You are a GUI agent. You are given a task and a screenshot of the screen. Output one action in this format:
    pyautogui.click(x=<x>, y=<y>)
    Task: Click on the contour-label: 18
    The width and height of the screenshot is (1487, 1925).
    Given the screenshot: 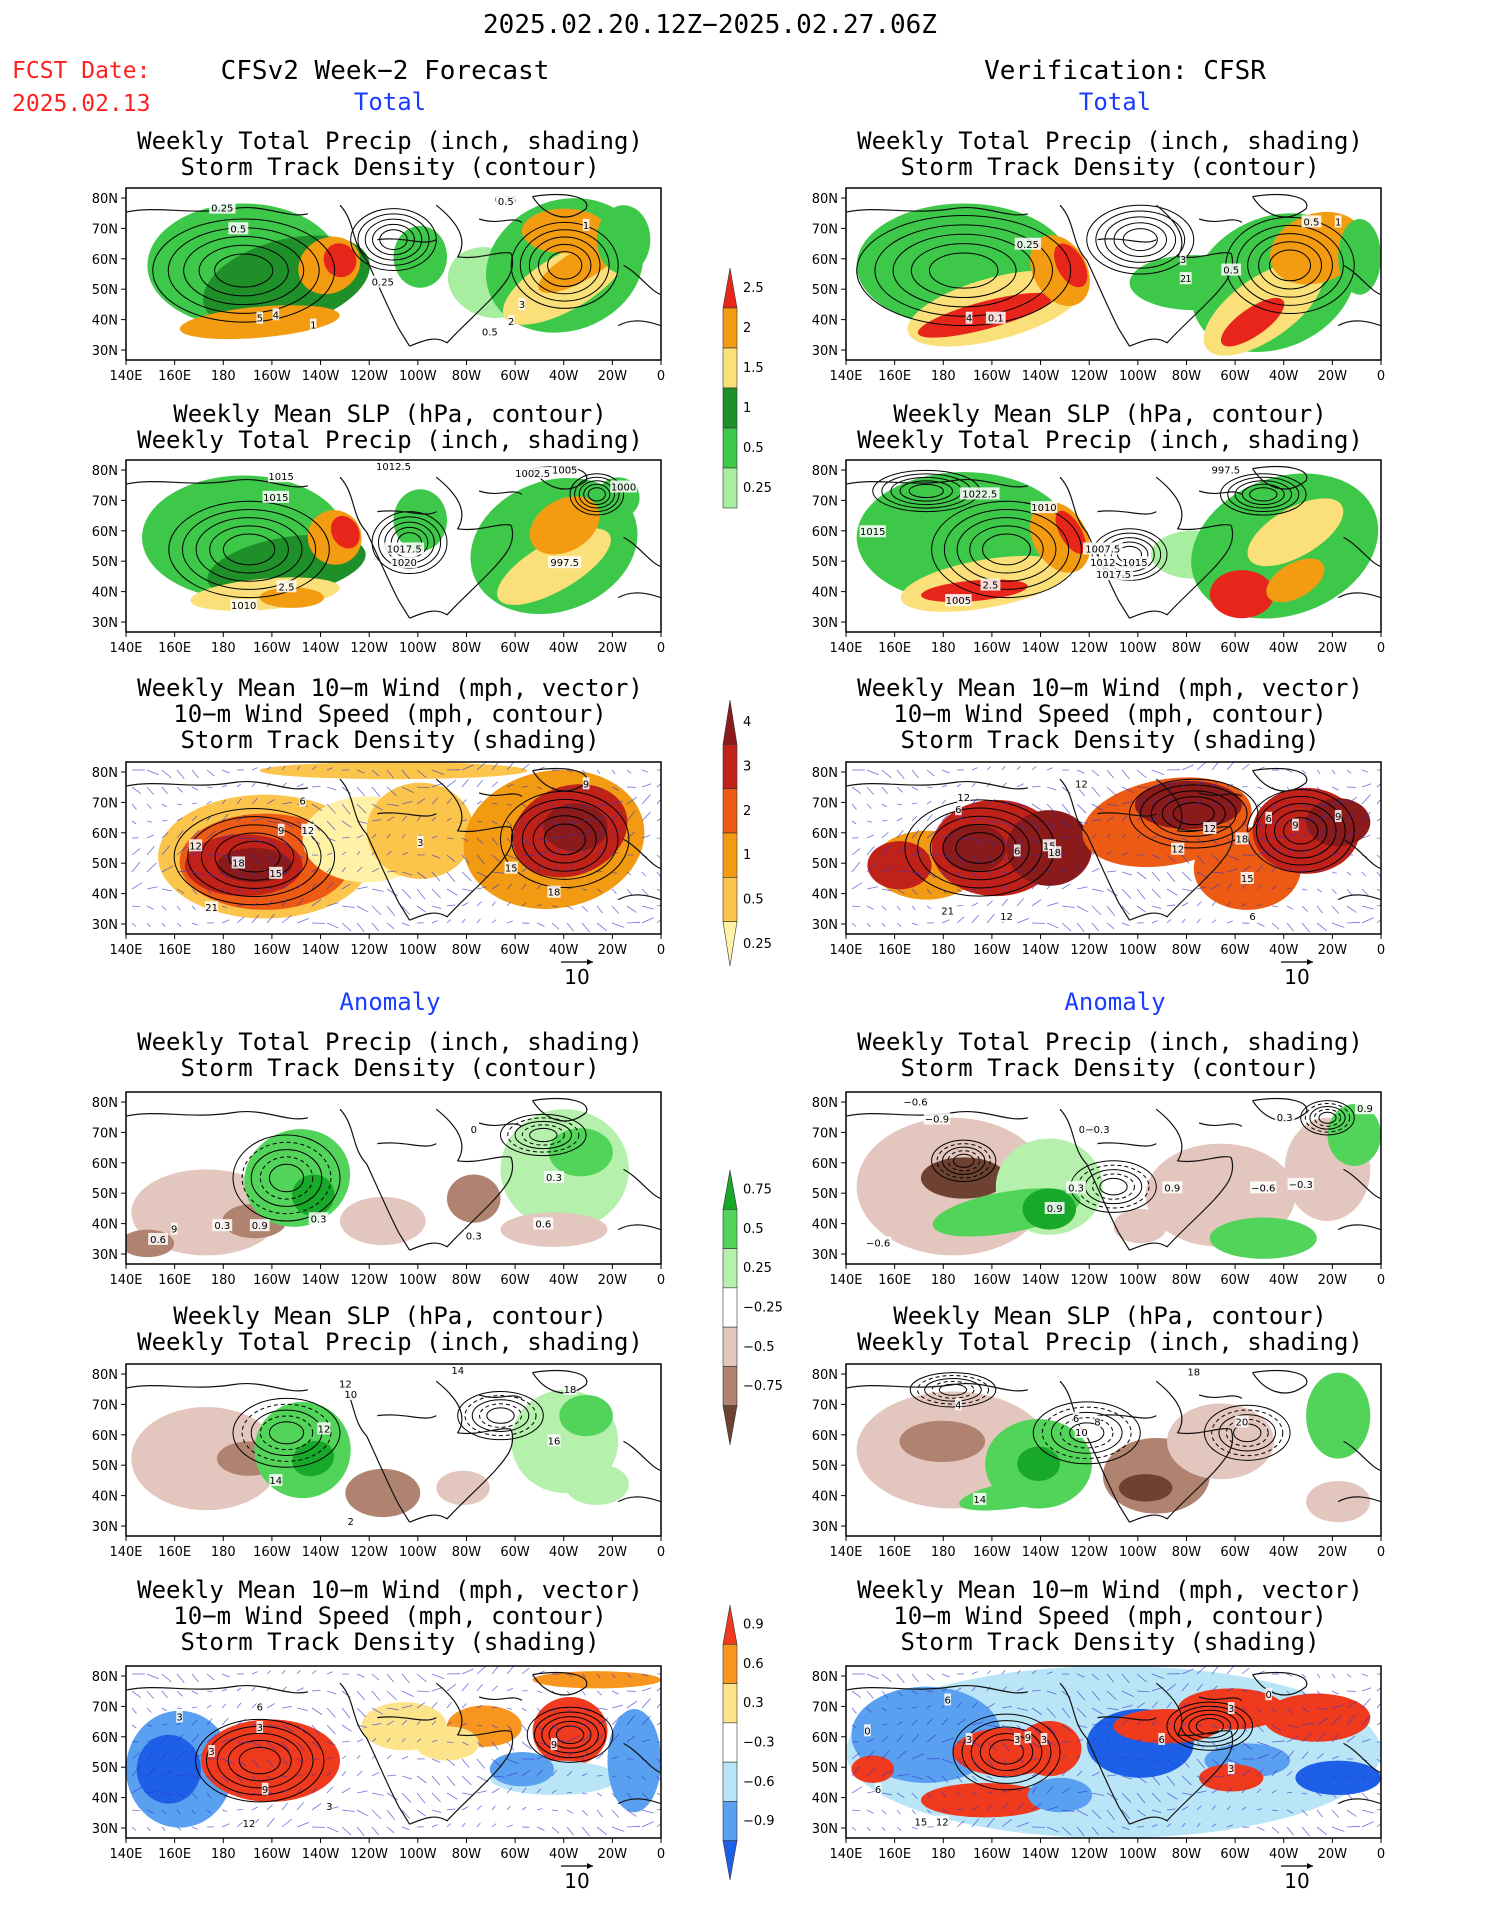 What is the action you would take?
    pyautogui.click(x=238, y=863)
    